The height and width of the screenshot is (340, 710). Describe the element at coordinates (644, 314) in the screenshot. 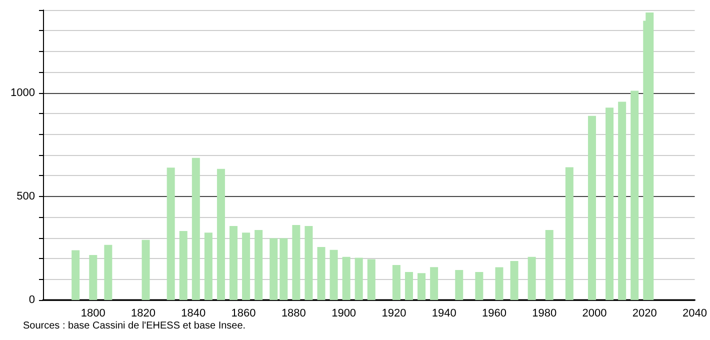

I see `x-tick-label: 2020` at that location.